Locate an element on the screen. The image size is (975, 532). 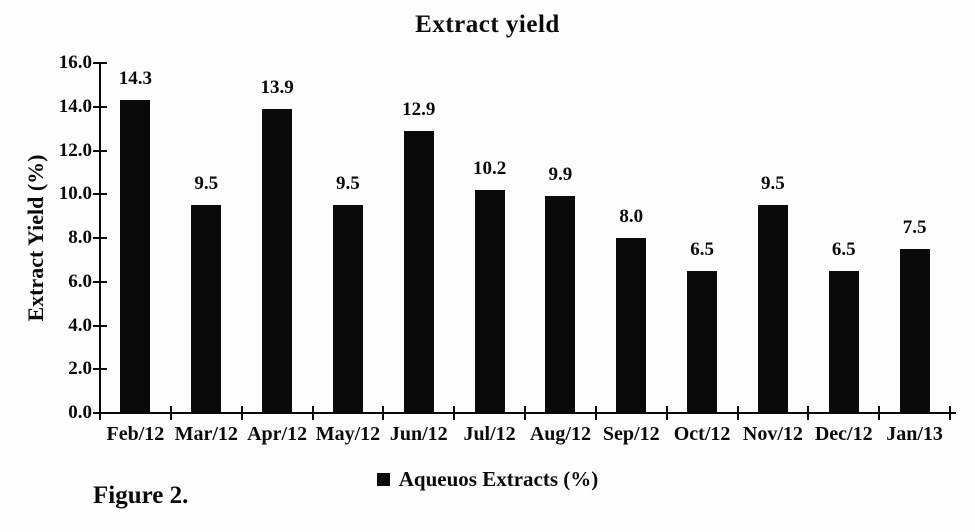
y-tick-label: 8.0 is located at coordinates (80, 237).